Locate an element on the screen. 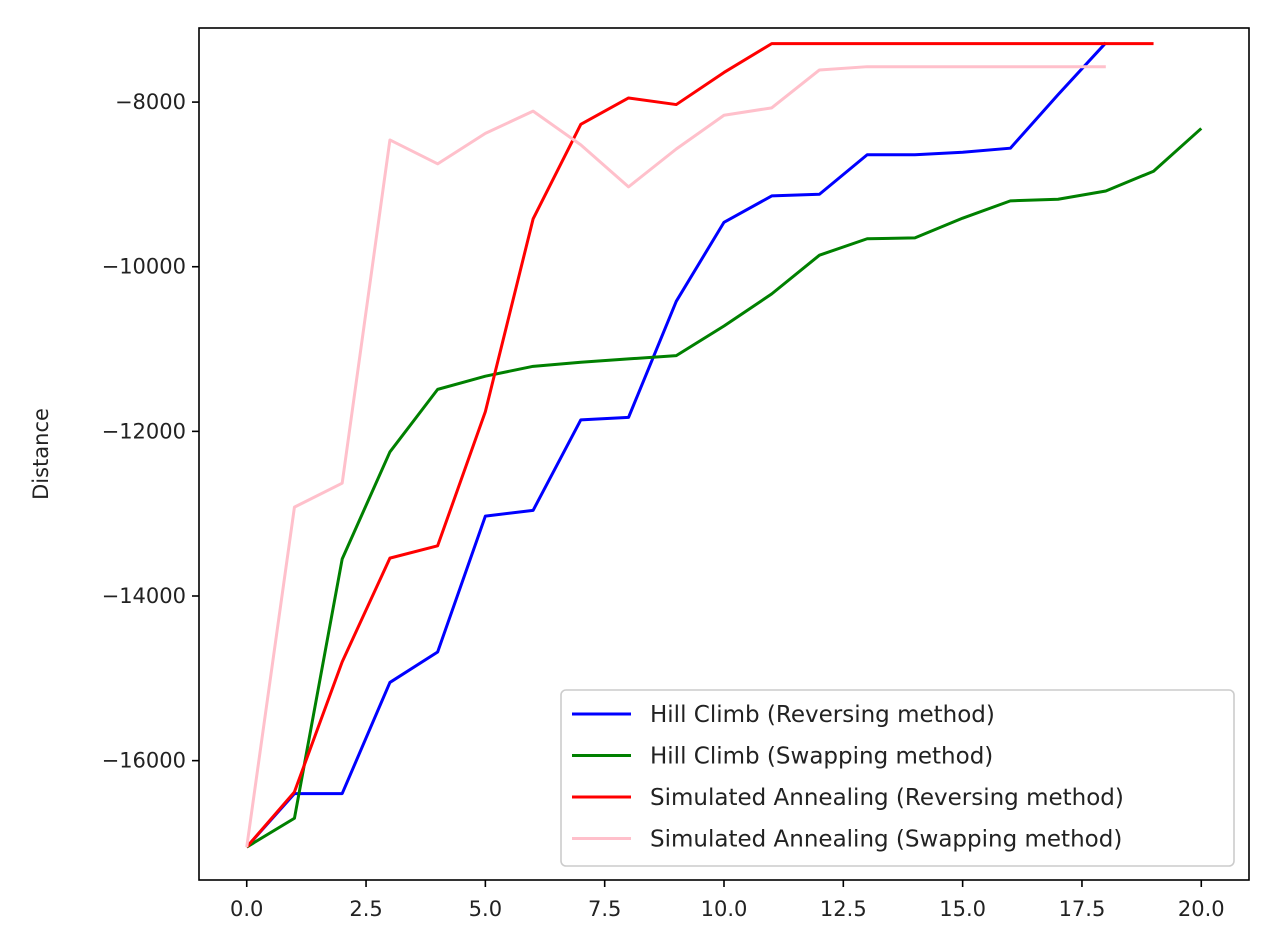  y-tick-label: −8000 is located at coordinates (150, 102).